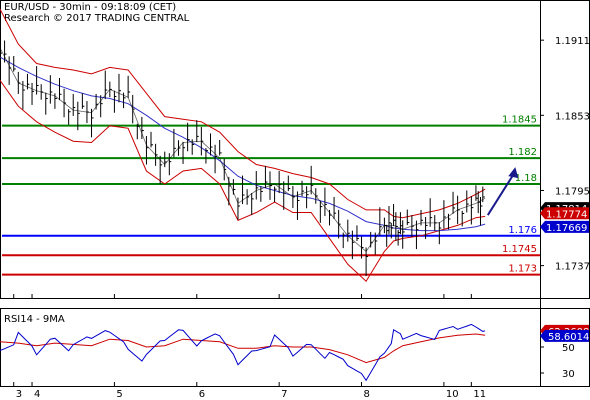 Image resolution: width=590 pixels, height=400 pixels. What do you see at coordinates (452, 394) in the screenshot?
I see `x-tick-label: 10` at bounding box center [452, 394].